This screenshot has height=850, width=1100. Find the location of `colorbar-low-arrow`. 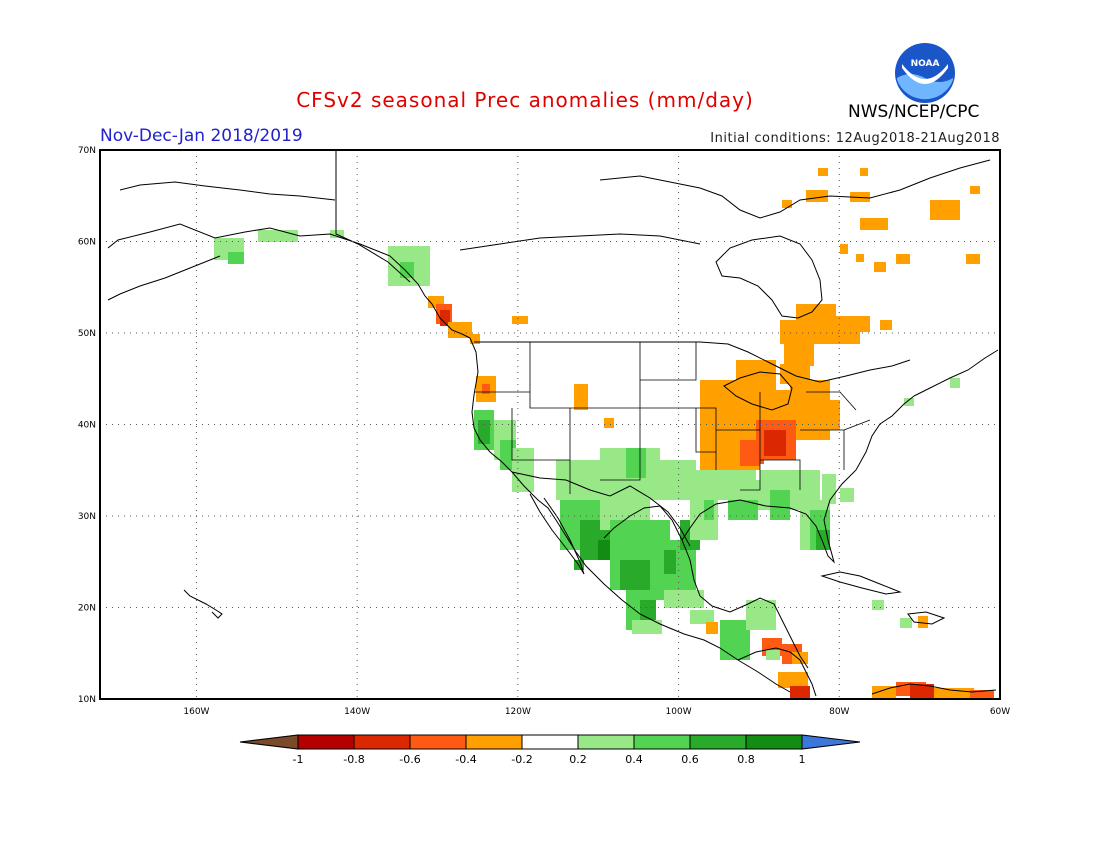

colorbar-low-arrow is located at coordinates (269, 742).